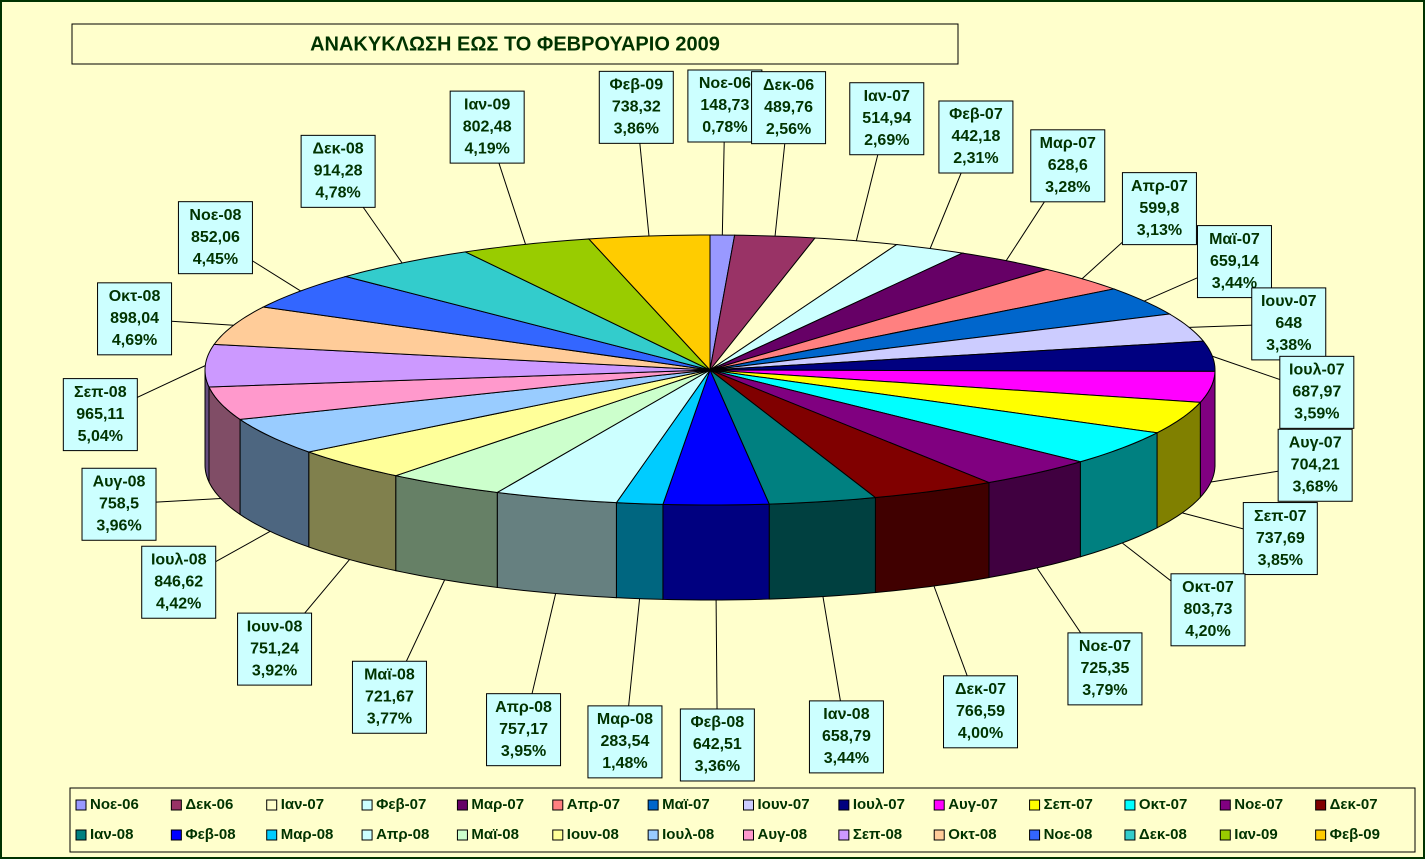 The image size is (1425, 864). Describe the element at coordinates (788, 129) in the screenshot. I see `data-label: 2,56%` at that location.